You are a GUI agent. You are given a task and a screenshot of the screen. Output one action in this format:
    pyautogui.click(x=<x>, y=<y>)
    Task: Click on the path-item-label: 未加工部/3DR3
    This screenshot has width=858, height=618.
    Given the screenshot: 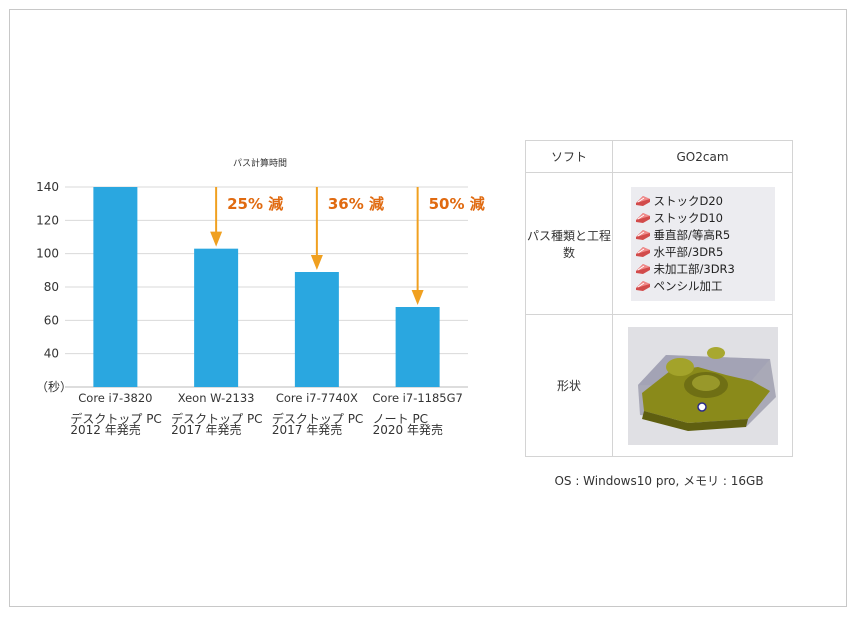 What is the action you would take?
    pyautogui.click(x=694, y=269)
    